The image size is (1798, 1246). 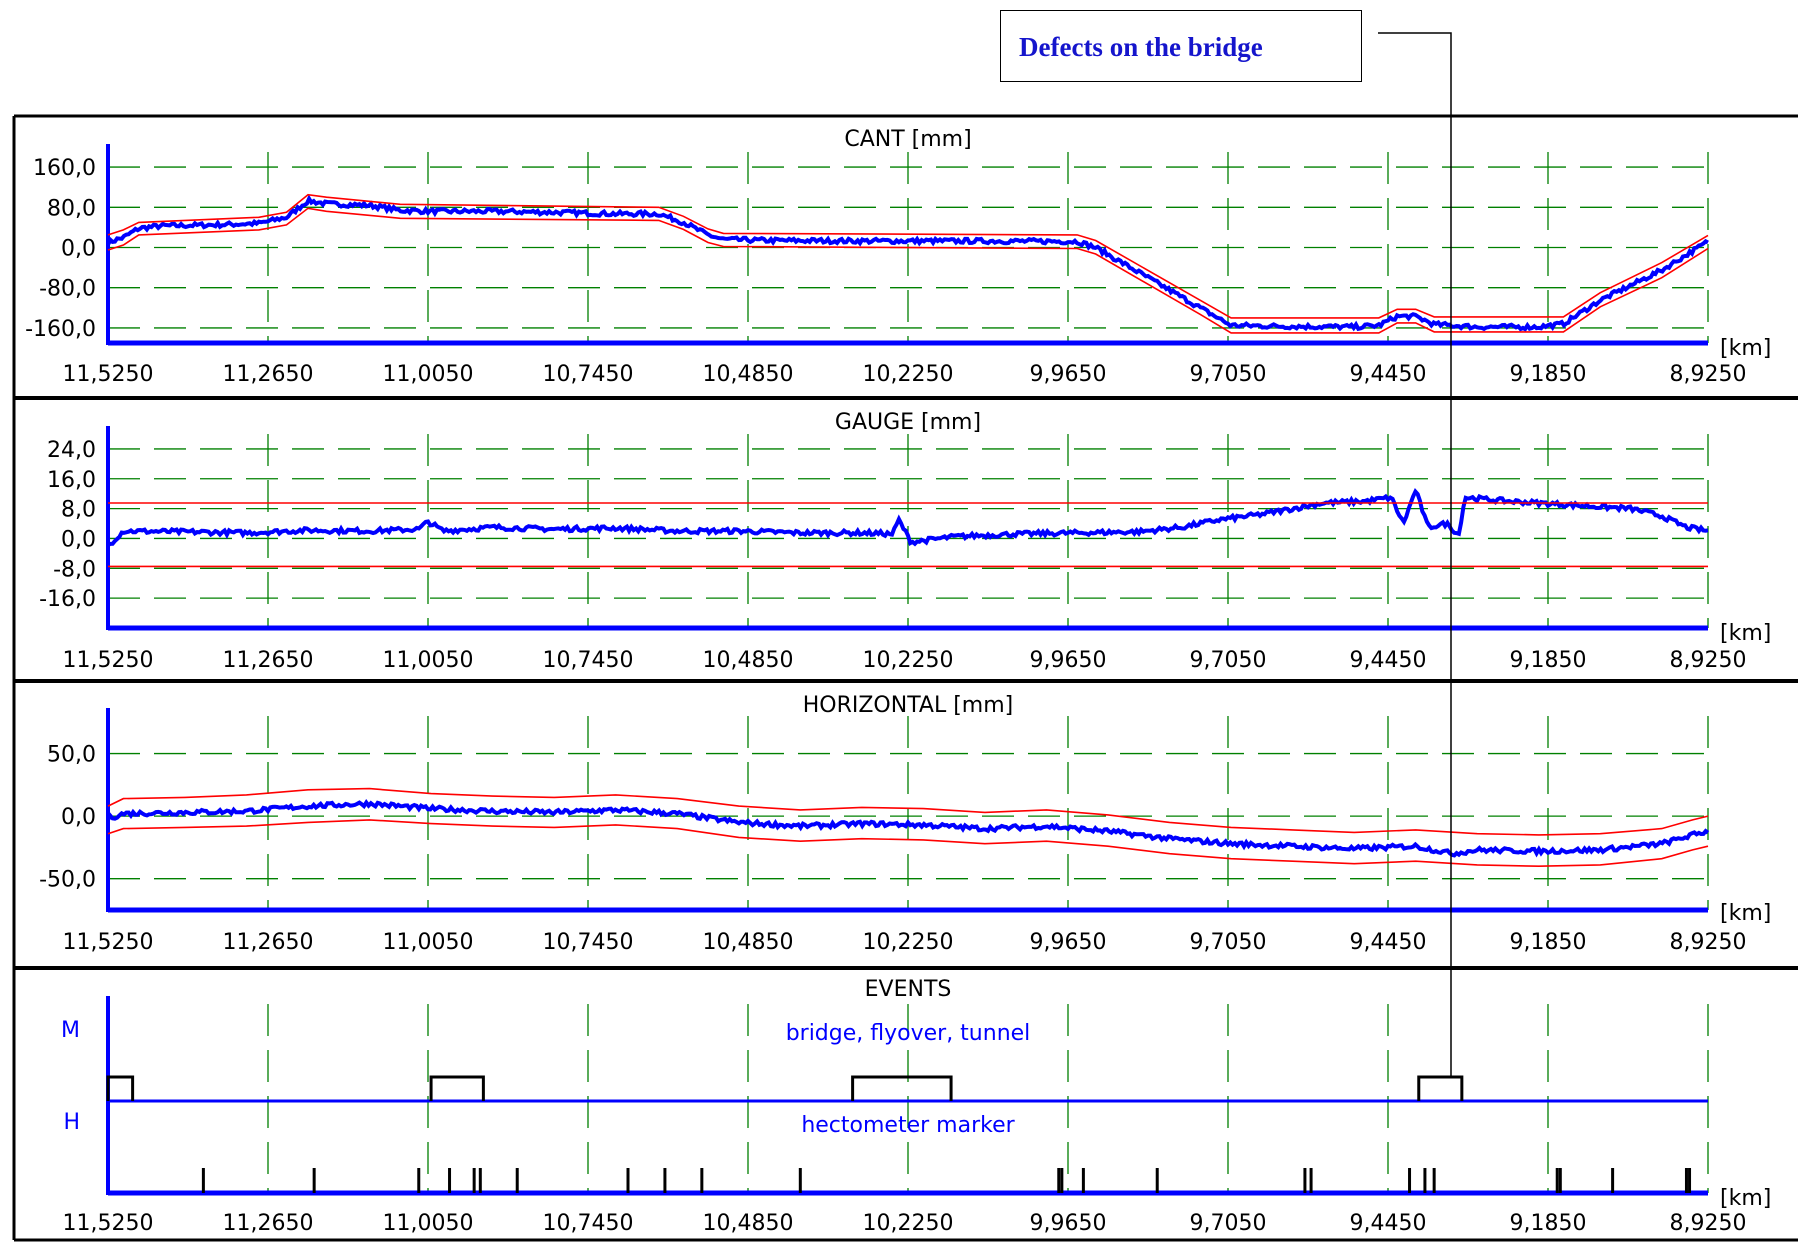 What do you see at coordinates (60, 329) in the screenshot?
I see `y-tick-label: -160,0` at bounding box center [60, 329].